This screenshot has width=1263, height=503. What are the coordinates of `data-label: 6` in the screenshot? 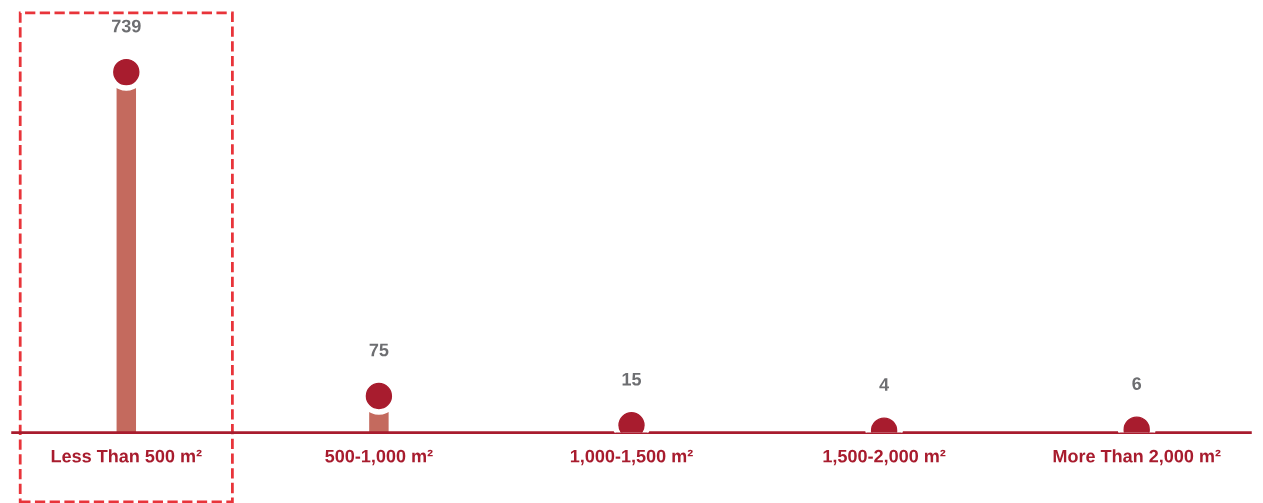 It's located at (1137, 383).